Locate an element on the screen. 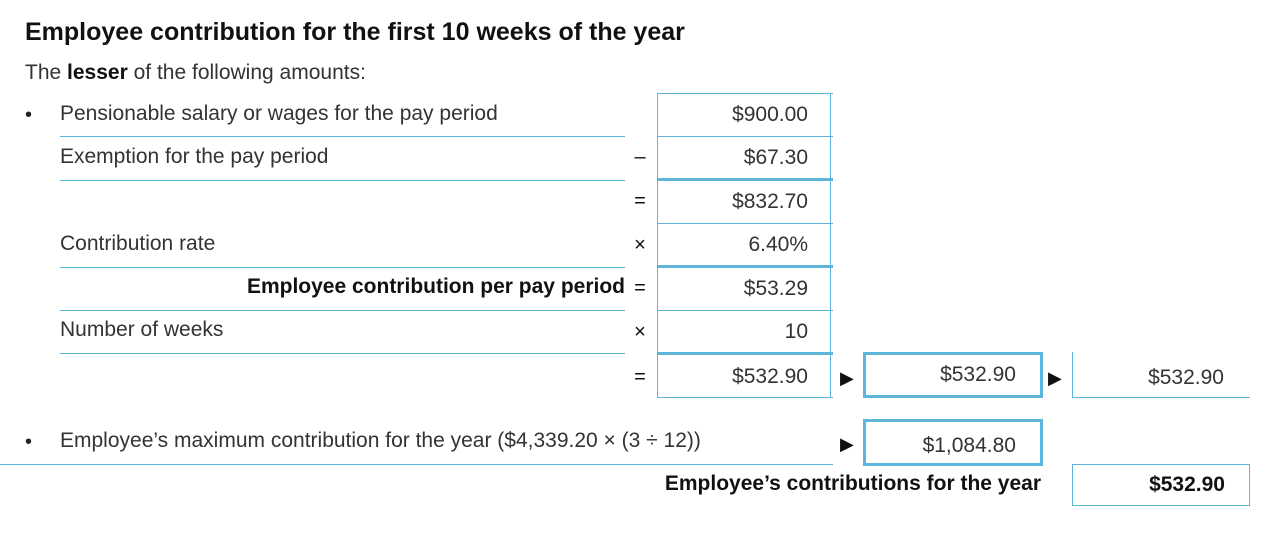 This screenshot has height=535, width=1275. rate-label: Contribution rate is located at coordinates (138, 243).